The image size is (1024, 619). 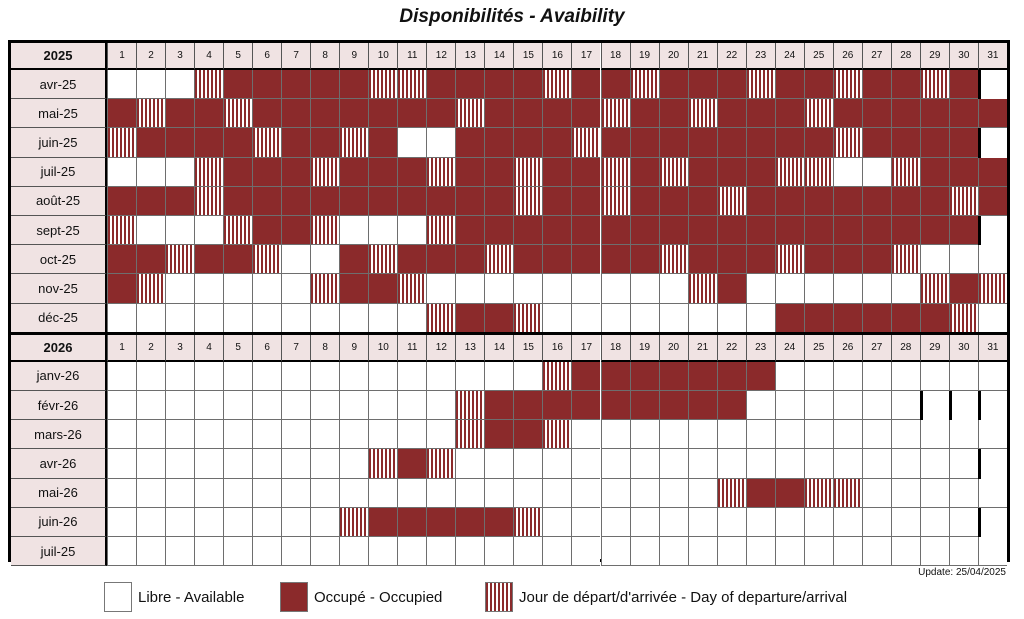 I want to click on month-label: août-25, so click(x=59, y=201).